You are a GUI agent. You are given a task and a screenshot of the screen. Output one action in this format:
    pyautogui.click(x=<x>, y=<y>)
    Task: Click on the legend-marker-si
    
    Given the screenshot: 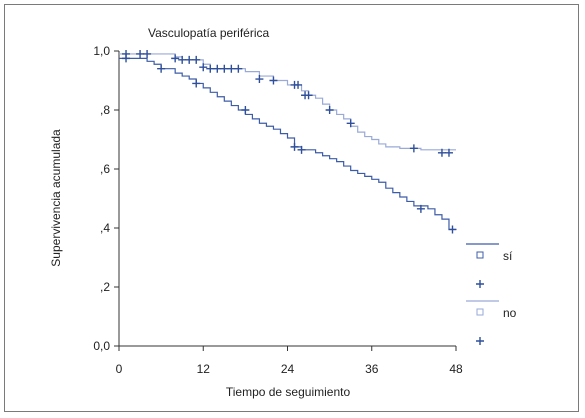 What is the action you would take?
    pyautogui.click(x=480, y=255)
    